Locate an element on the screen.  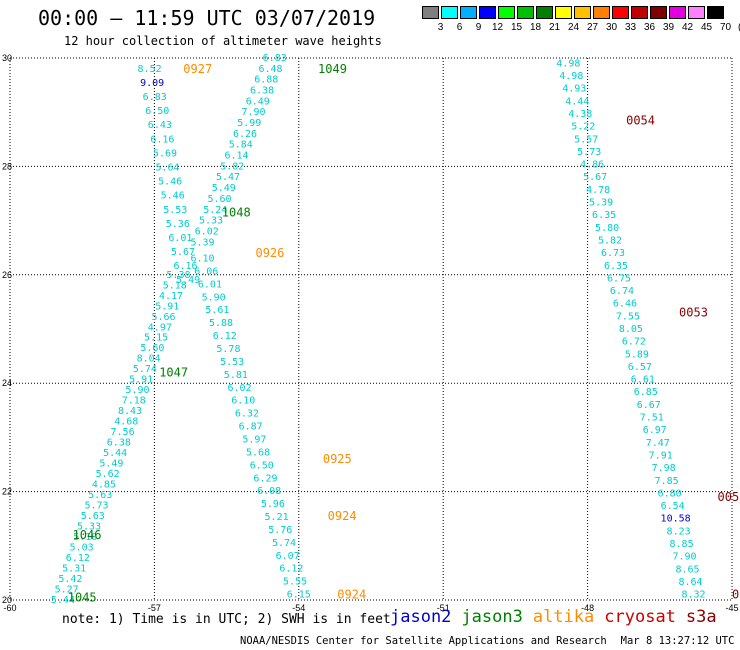
wave-height-value: 6.43 is located at coordinates (160, 125).